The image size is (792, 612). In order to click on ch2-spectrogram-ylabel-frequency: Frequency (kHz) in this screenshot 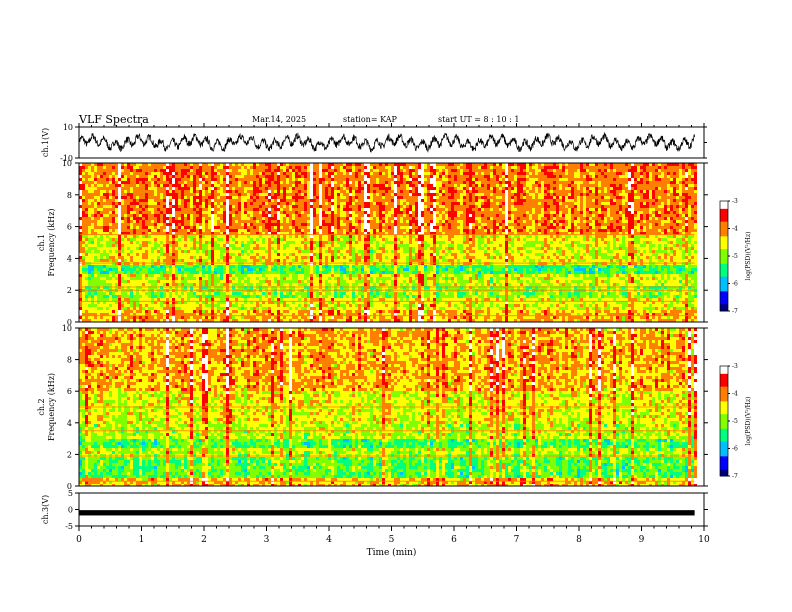, I will do `click(51, 407)`.